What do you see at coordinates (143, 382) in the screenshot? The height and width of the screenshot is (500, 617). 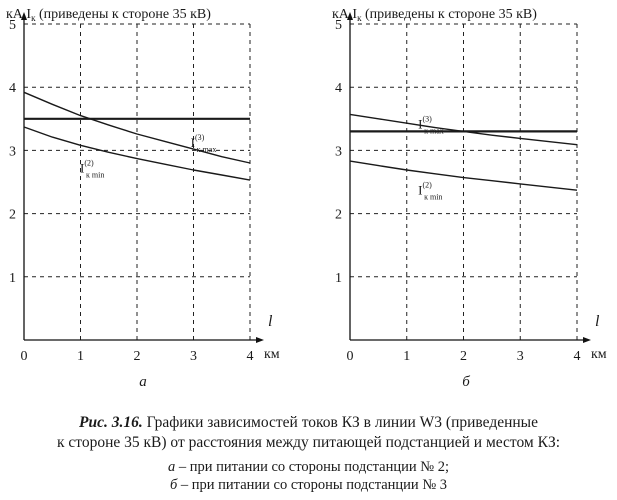 I see `panel-label: а` at bounding box center [143, 382].